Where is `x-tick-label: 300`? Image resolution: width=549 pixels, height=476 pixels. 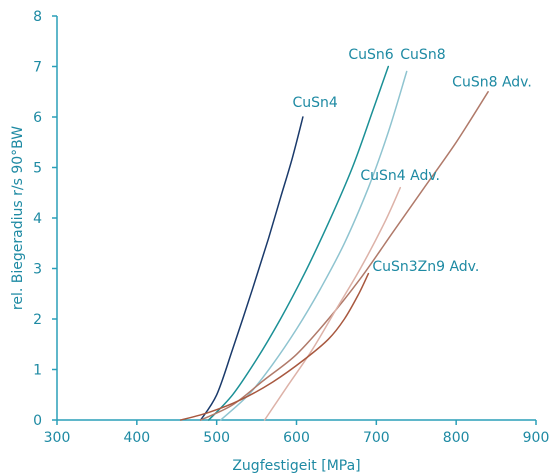 x-tick-label: 300 is located at coordinates (57, 438).